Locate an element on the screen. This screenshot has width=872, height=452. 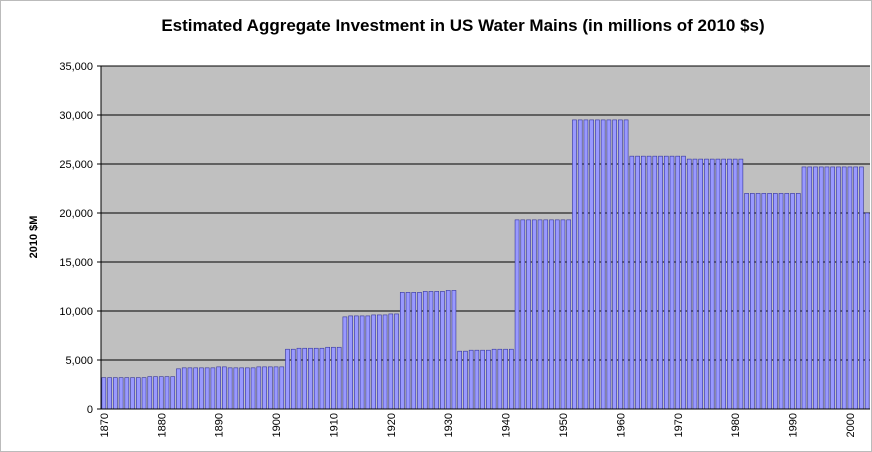
x-tick-label: 1890 is located at coordinates (220, 425).